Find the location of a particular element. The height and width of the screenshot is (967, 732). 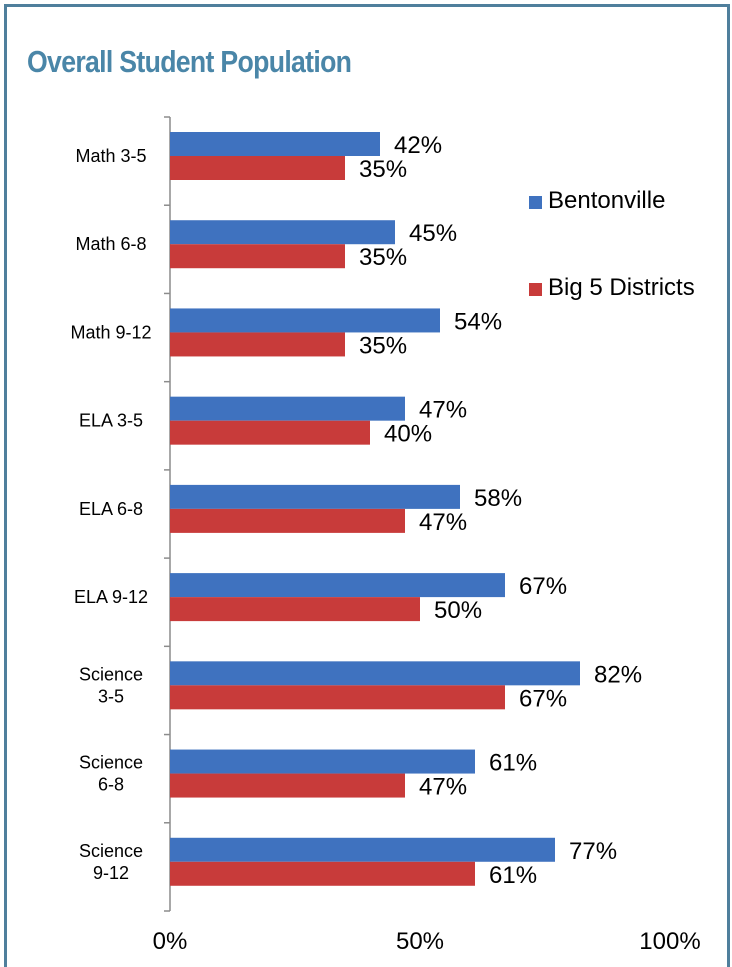

x-tick-label: 50% is located at coordinates (420, 941).